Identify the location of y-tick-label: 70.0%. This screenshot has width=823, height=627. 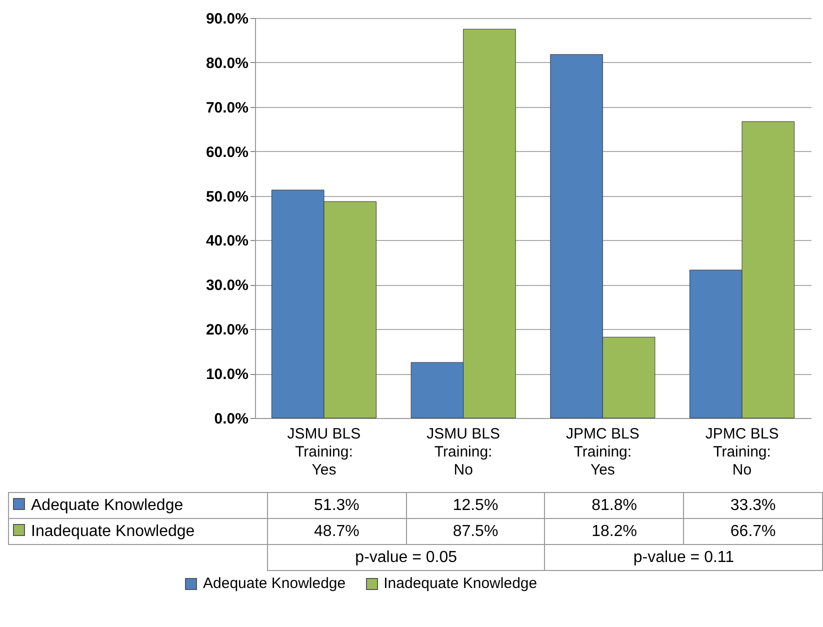
(227, 107).